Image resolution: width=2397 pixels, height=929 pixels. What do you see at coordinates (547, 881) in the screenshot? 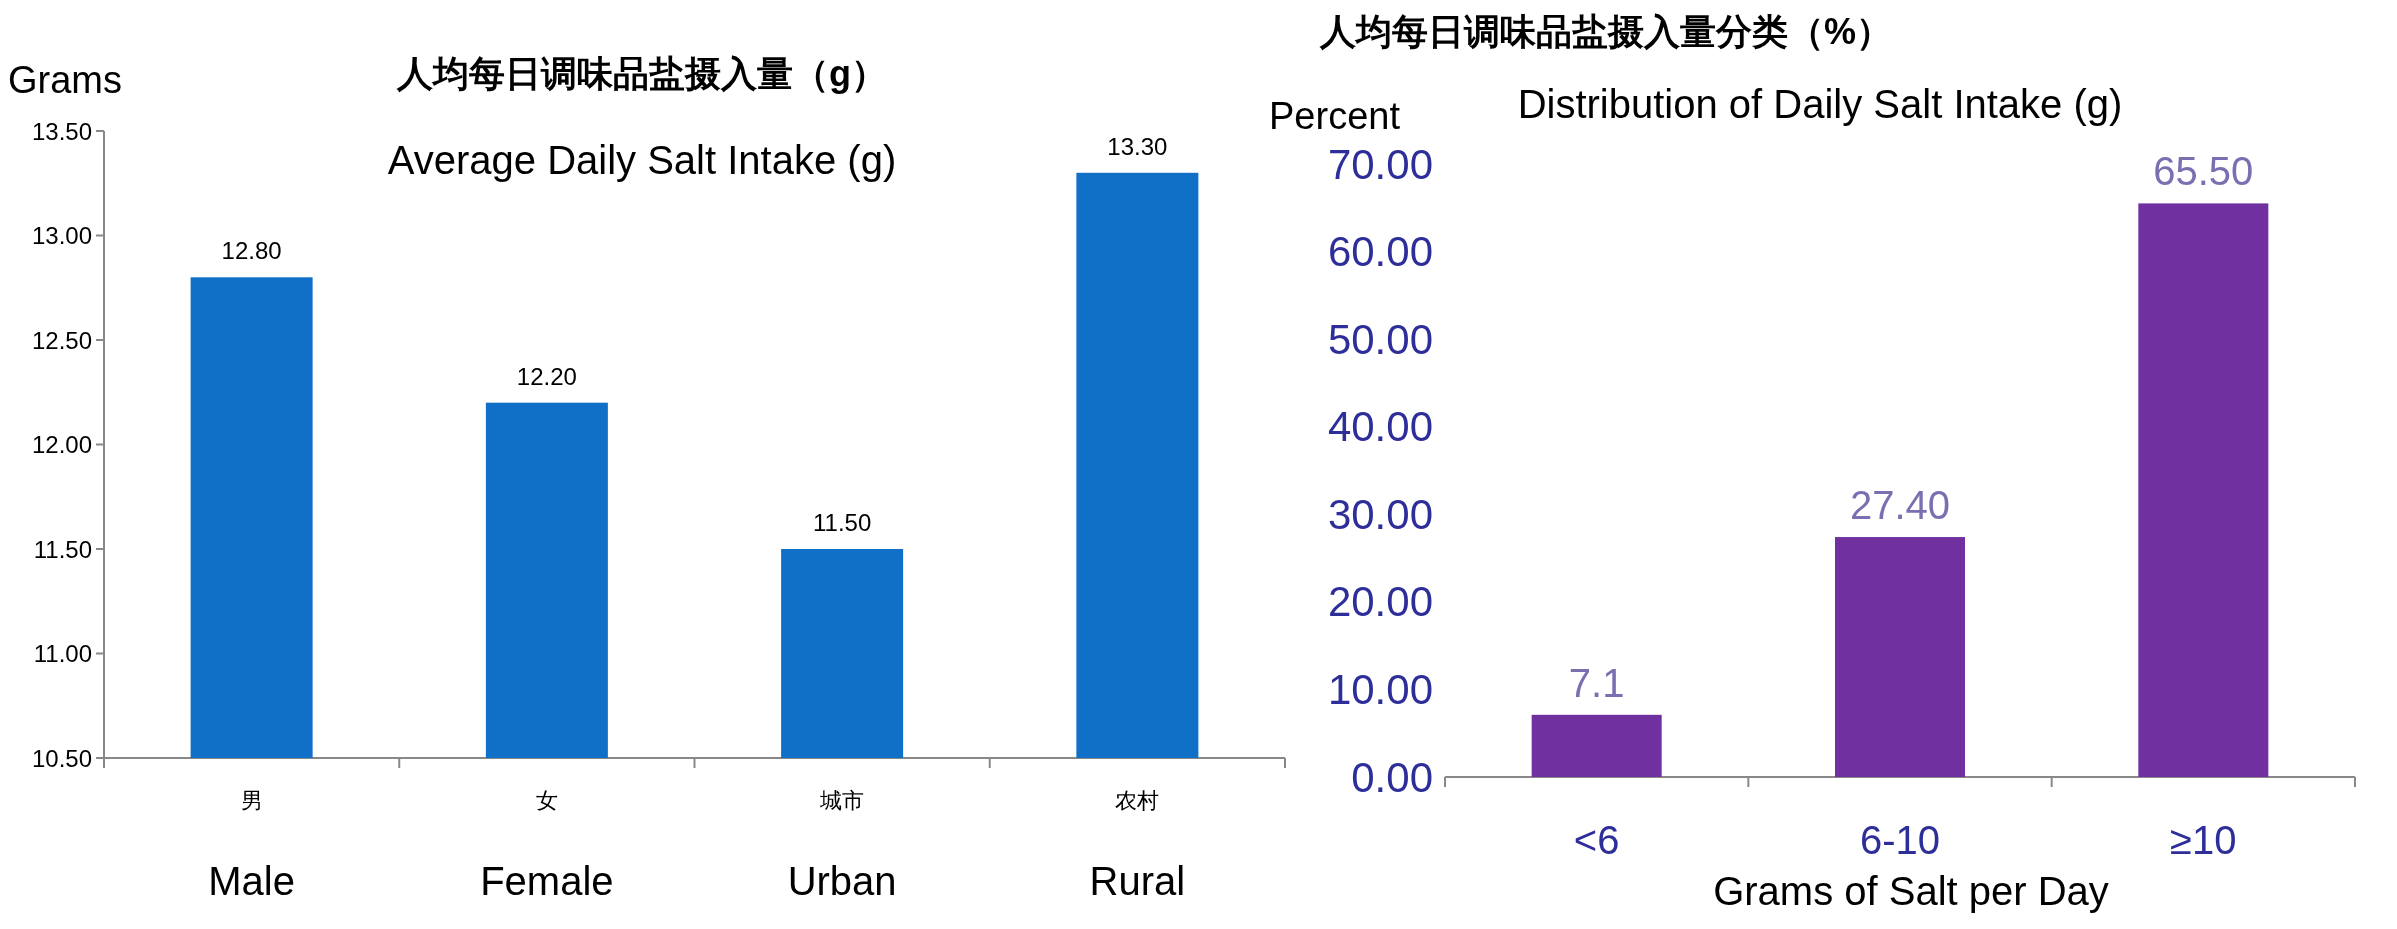
I see `text: Female` at bounding box center [547, 881].